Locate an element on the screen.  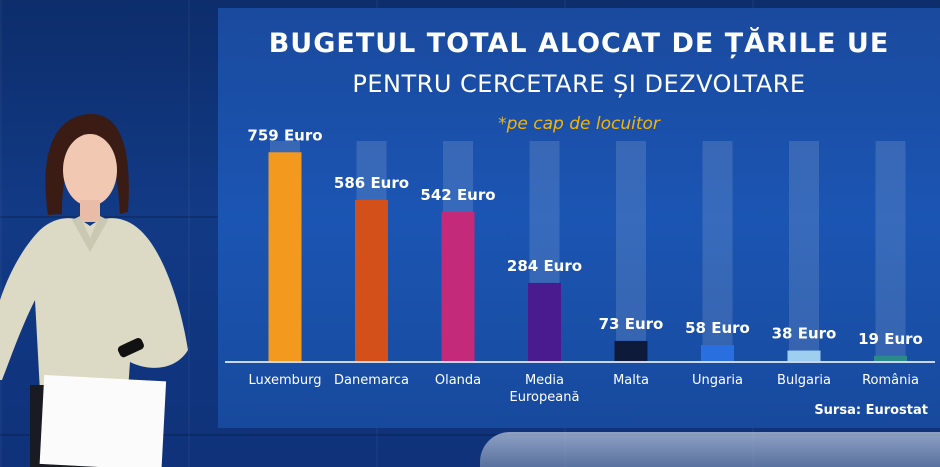
presenter-face is located at coordinates (90, 170).